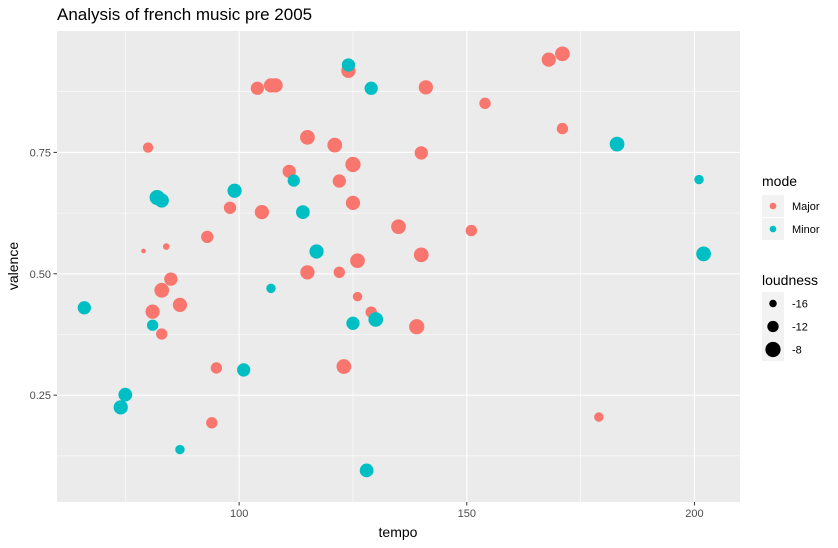 This screenshot has width=838, height=548. I want to click on y-axis-title: valence, so click(13, 266).